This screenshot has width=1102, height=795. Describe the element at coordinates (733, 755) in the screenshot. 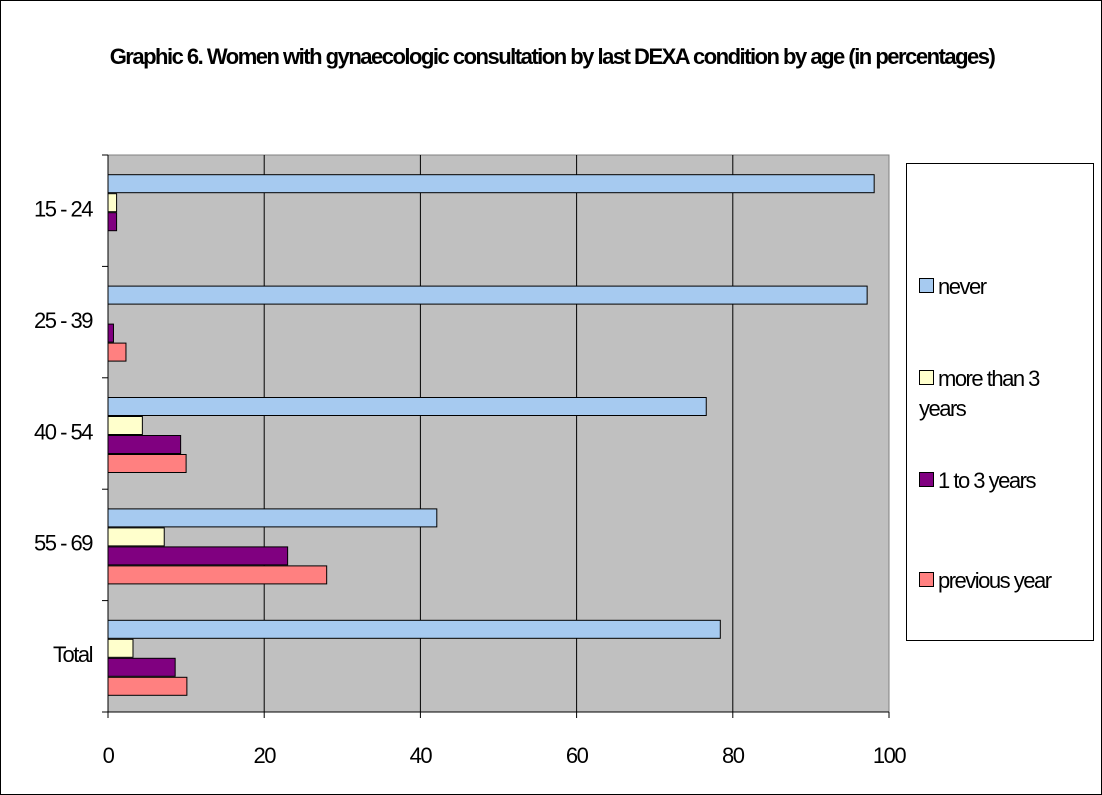

I see `x-tick-label: 80` at that location.